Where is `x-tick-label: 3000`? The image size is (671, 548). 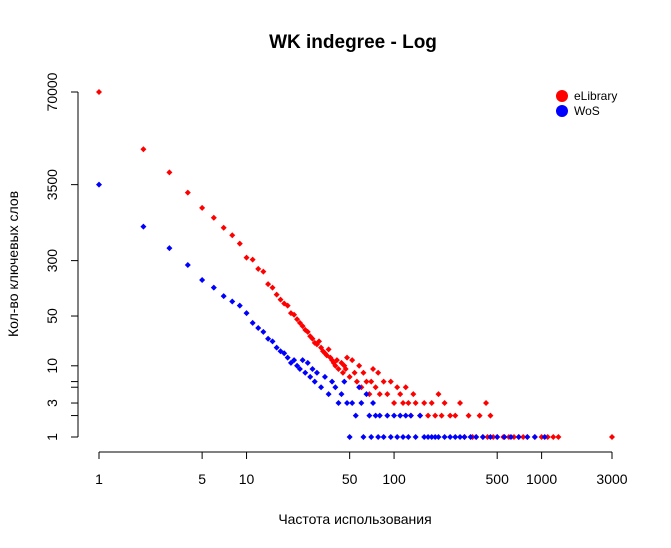
x-tick-label: 3000 is located at coordinates (611, 479).